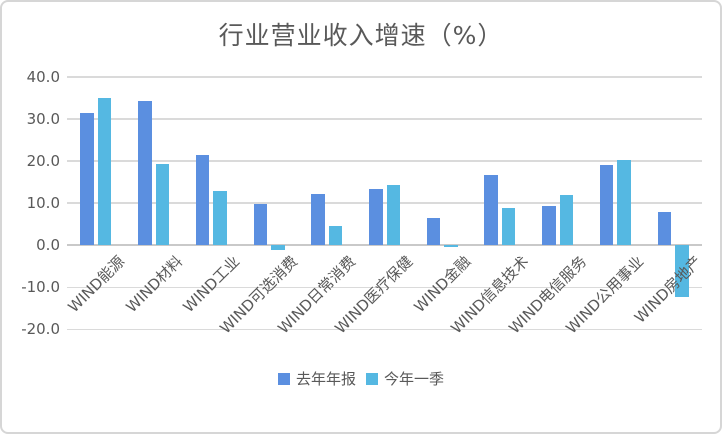 Image resolution: width=722 pixels, height=434 pixels. Describe the element at coordinates (433, 231) in the screenshot. I see `bar-去年年报-WIND金融` at that location.